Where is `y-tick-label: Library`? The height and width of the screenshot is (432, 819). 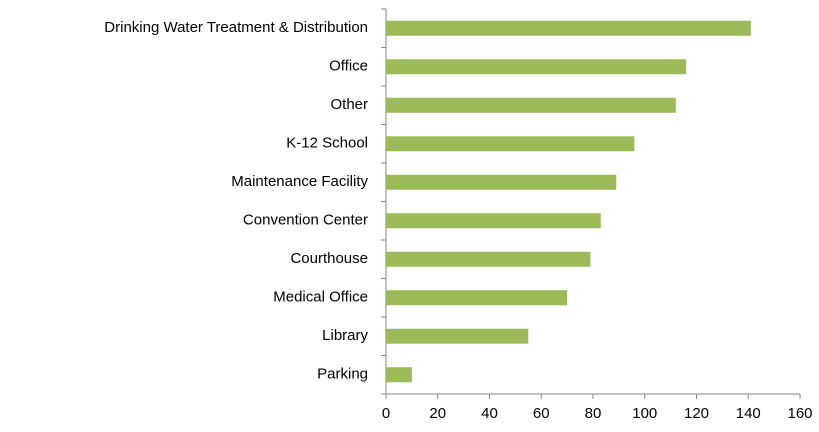
y-tick-label: Library is located at coordinates (345, 335).